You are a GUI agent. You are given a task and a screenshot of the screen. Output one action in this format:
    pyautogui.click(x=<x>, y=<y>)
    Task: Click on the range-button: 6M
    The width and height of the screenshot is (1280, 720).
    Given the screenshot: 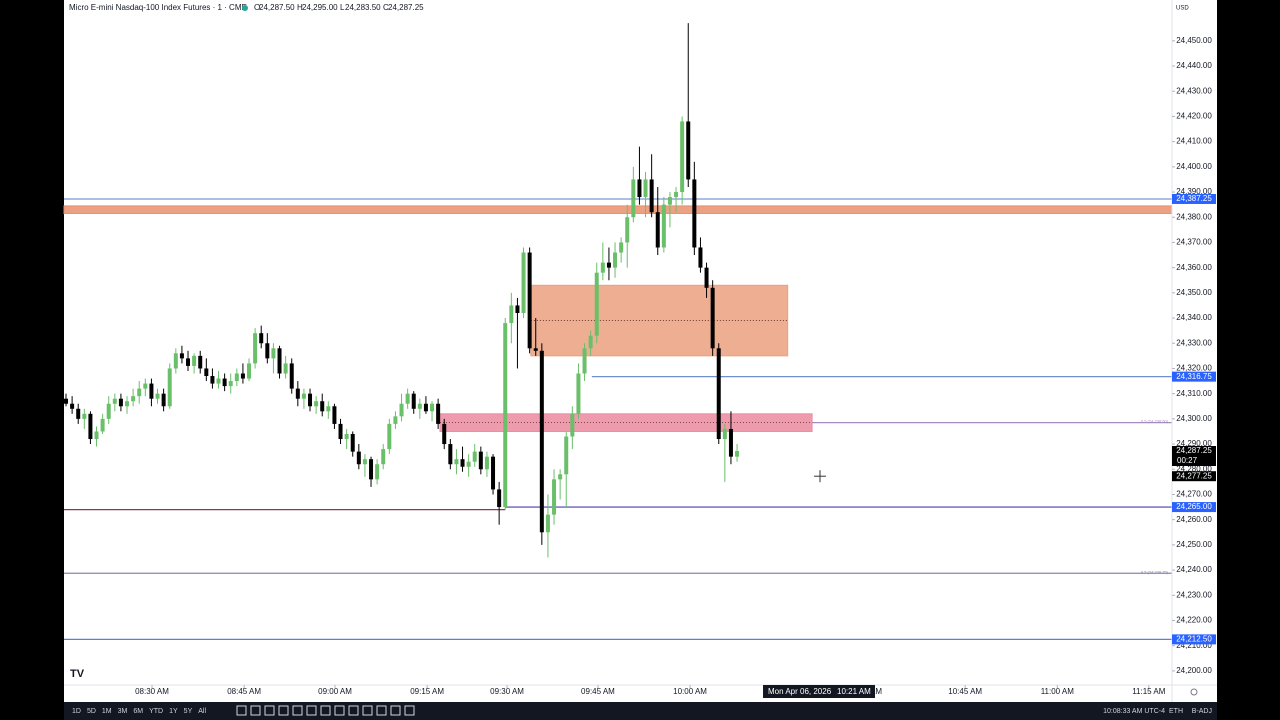 What is the action you would take?
    pyautogui.click(x=138, y=711)
    